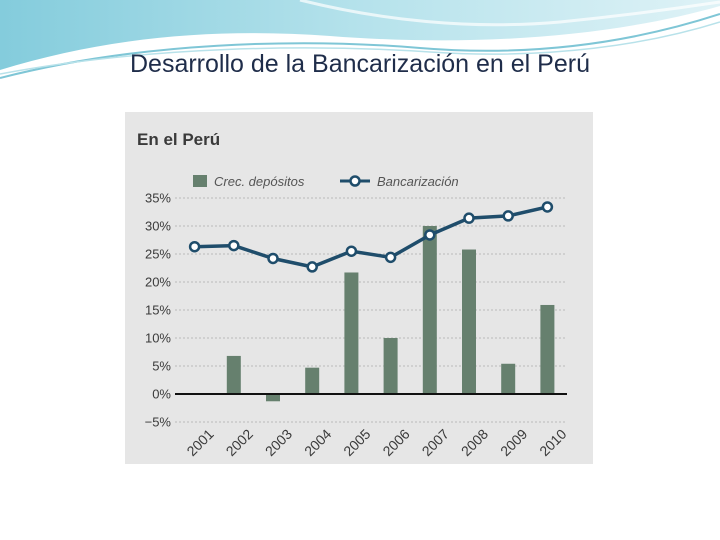 This screenshot has width=720, height=540. Describe the element at coordinates (552, 442) in the screenshot. I see `x-tick-label: 2010` at that location.